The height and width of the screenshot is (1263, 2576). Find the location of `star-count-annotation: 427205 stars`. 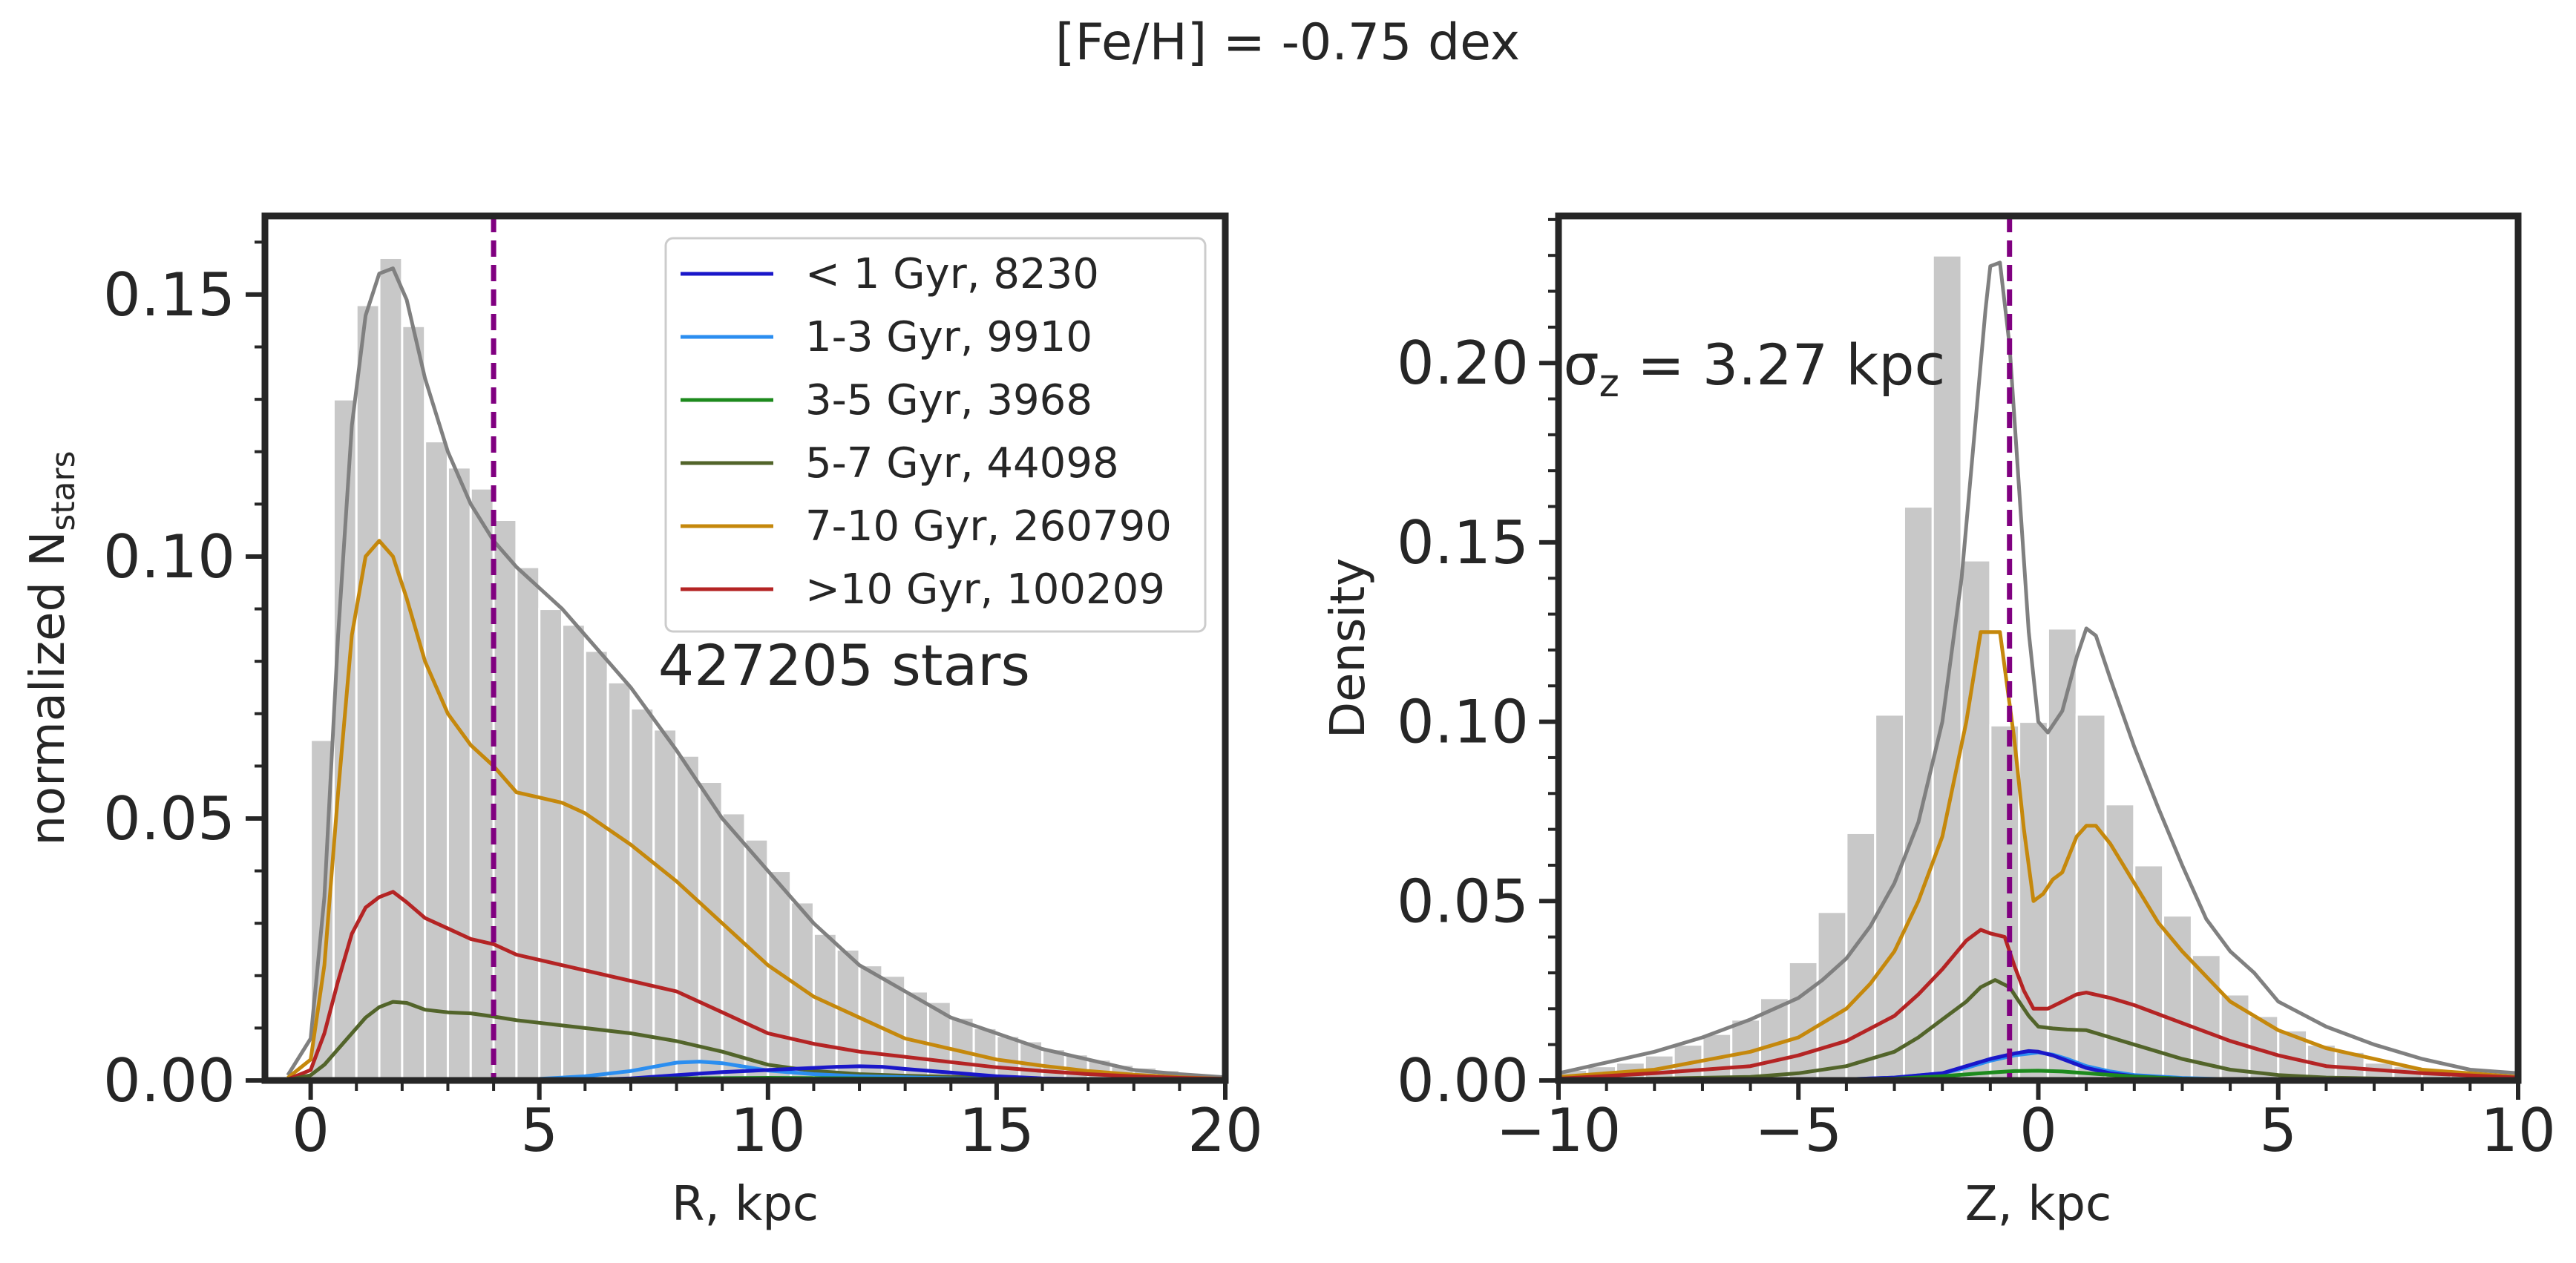

star-count-annotation: 427205 stars is located at coordinates (844, 665).